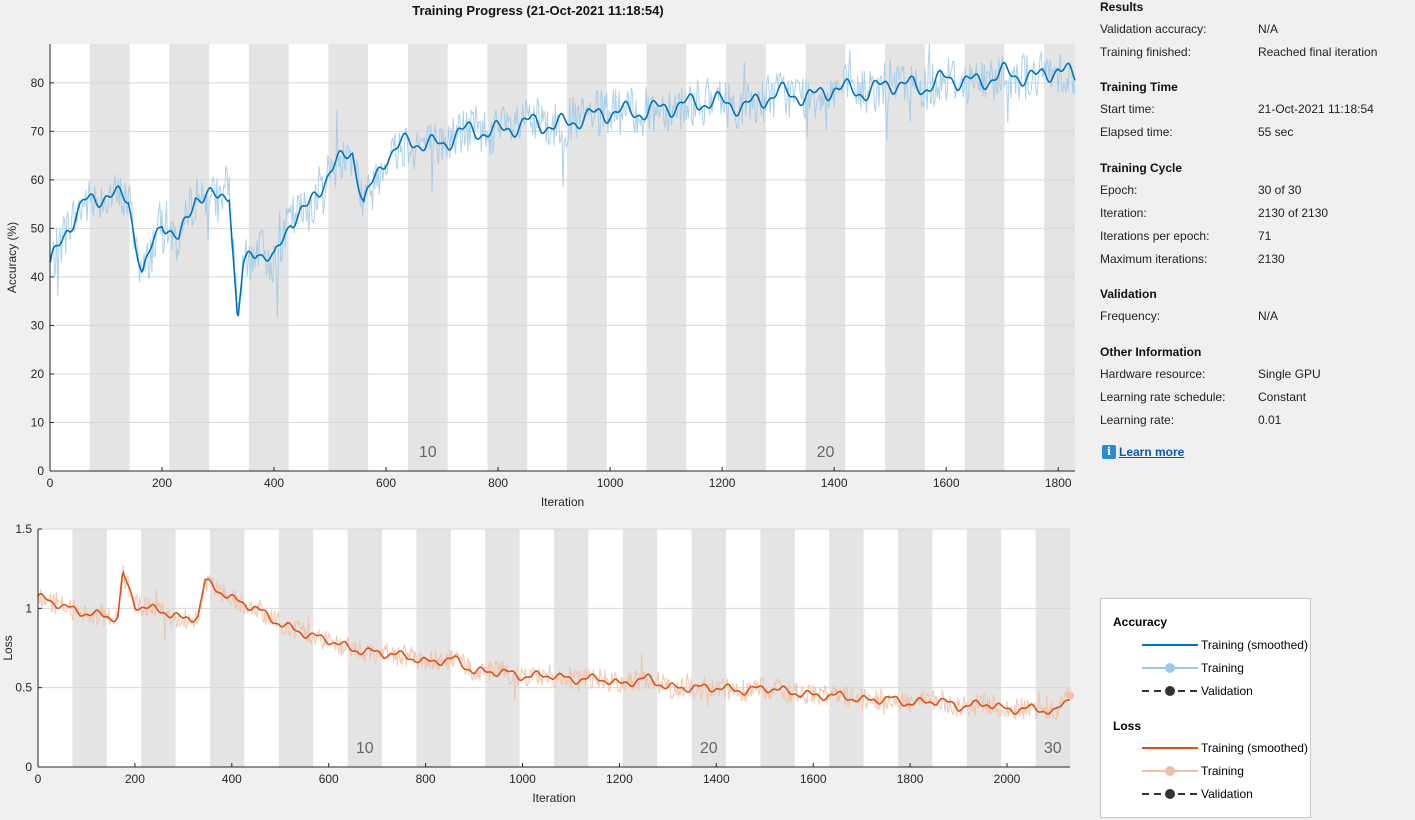  What do you see at coordinates (1280, 190) in the screenshot?
I see `training-cycle-value: 30 of 30` at bounding box center [1280, 190].